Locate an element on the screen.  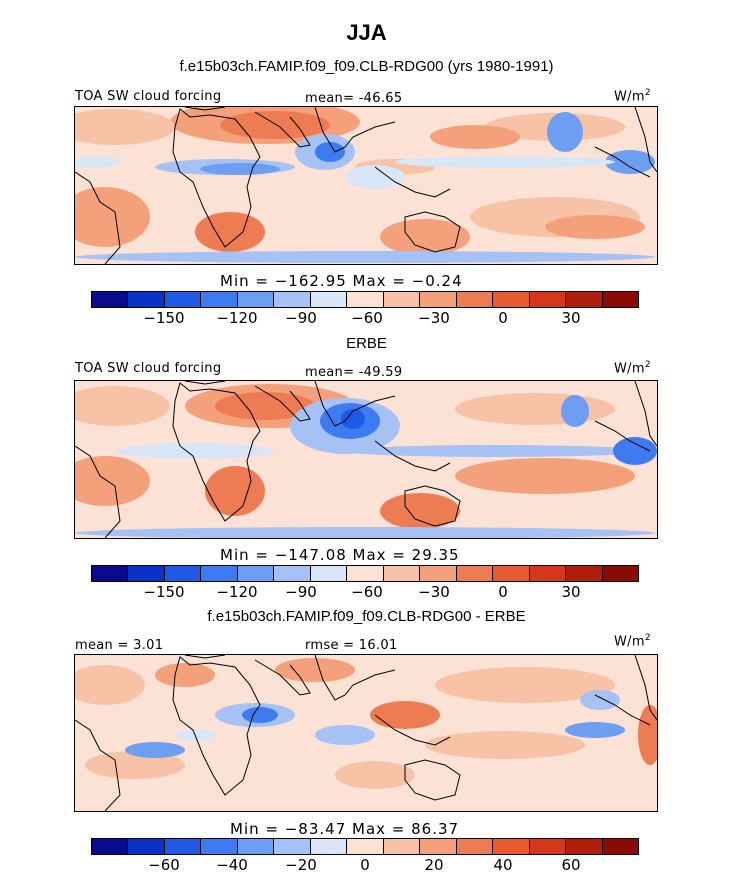
panel-1-mean-label: mean= -46.65 is located at coordinates (354, 98).